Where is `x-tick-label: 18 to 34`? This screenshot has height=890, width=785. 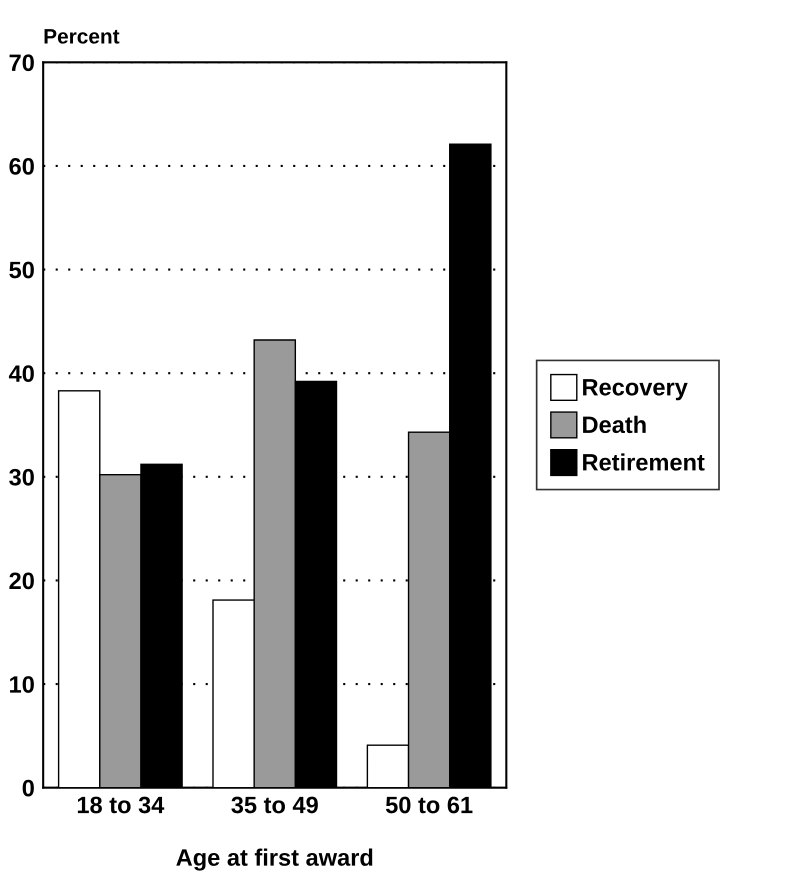
x-tick-label: 18 to 34 is located at coordinates (121, 805).